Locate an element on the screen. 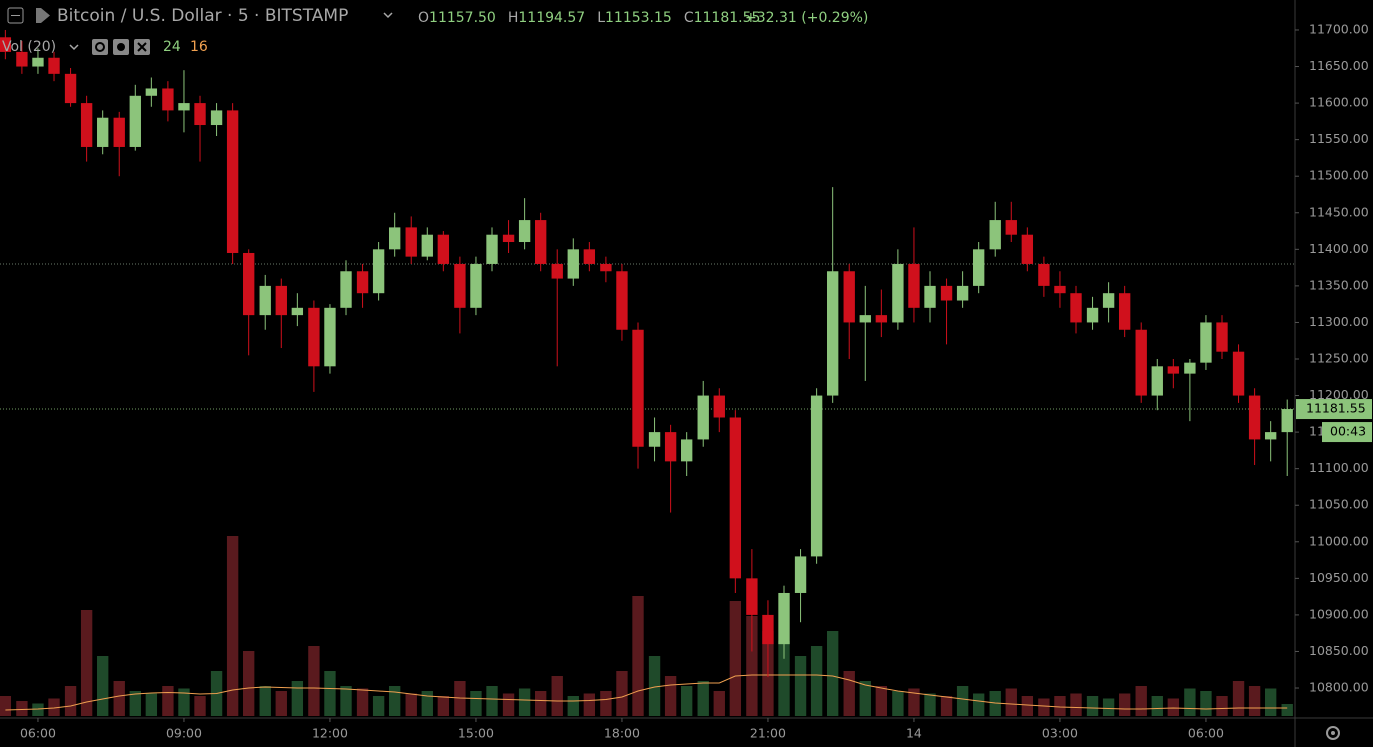  visibility-icon is located at coordinates (100, 47).